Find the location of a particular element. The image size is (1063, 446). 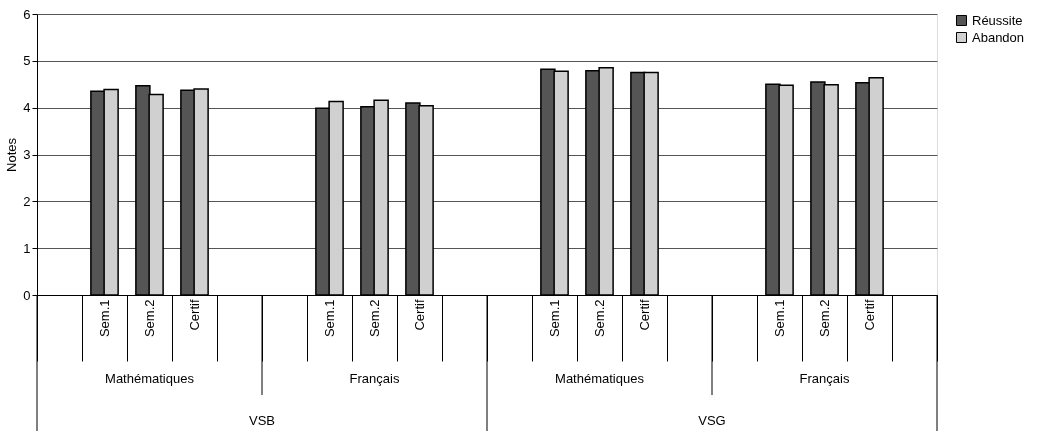

y-tick-label: 6 is located at coordinates (27, 14).